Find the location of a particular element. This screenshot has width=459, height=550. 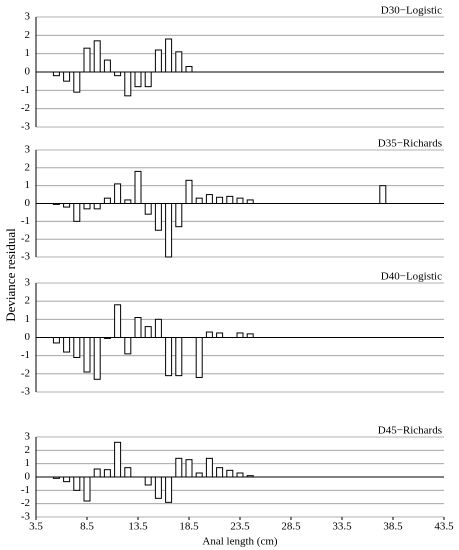

panel-title: D40−Logistic is located at coordinates (411, 277).